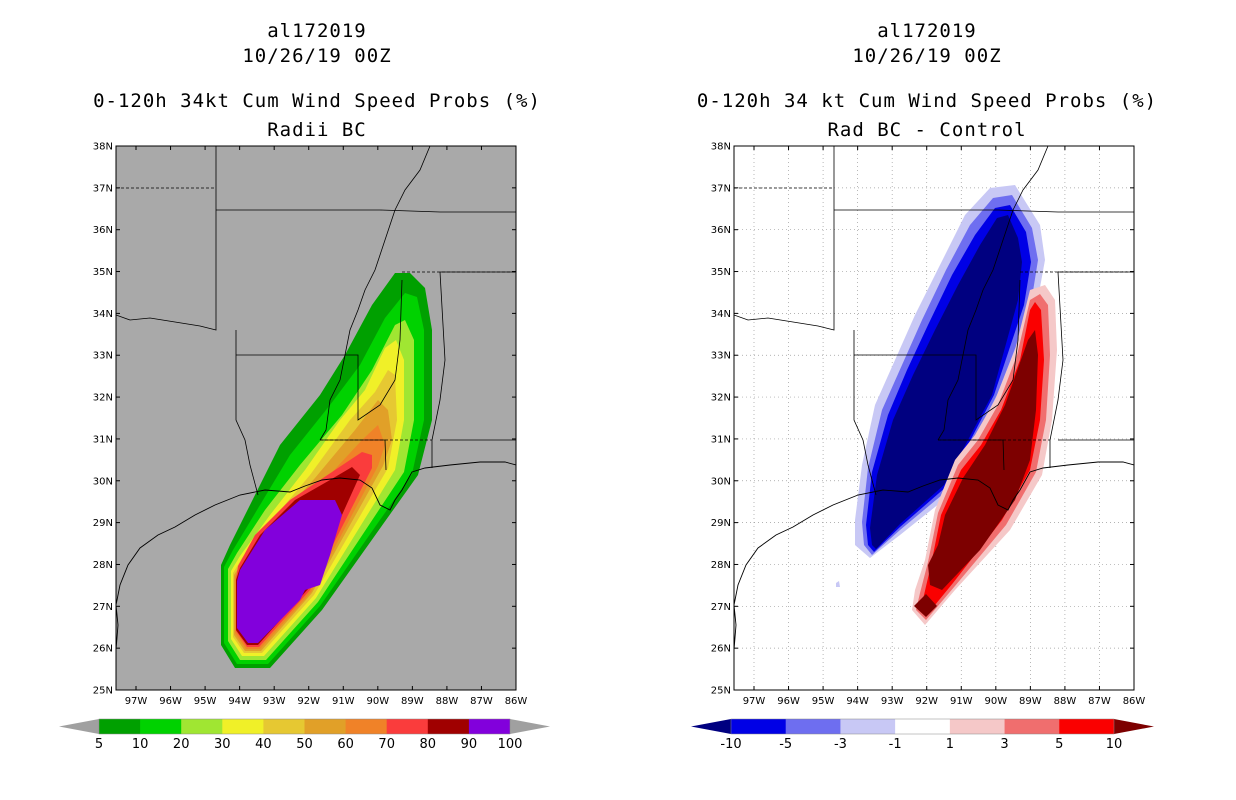 This screenshot has width=1236, height=800. I want to click on colorbar-label: -10, so click(730, 744).